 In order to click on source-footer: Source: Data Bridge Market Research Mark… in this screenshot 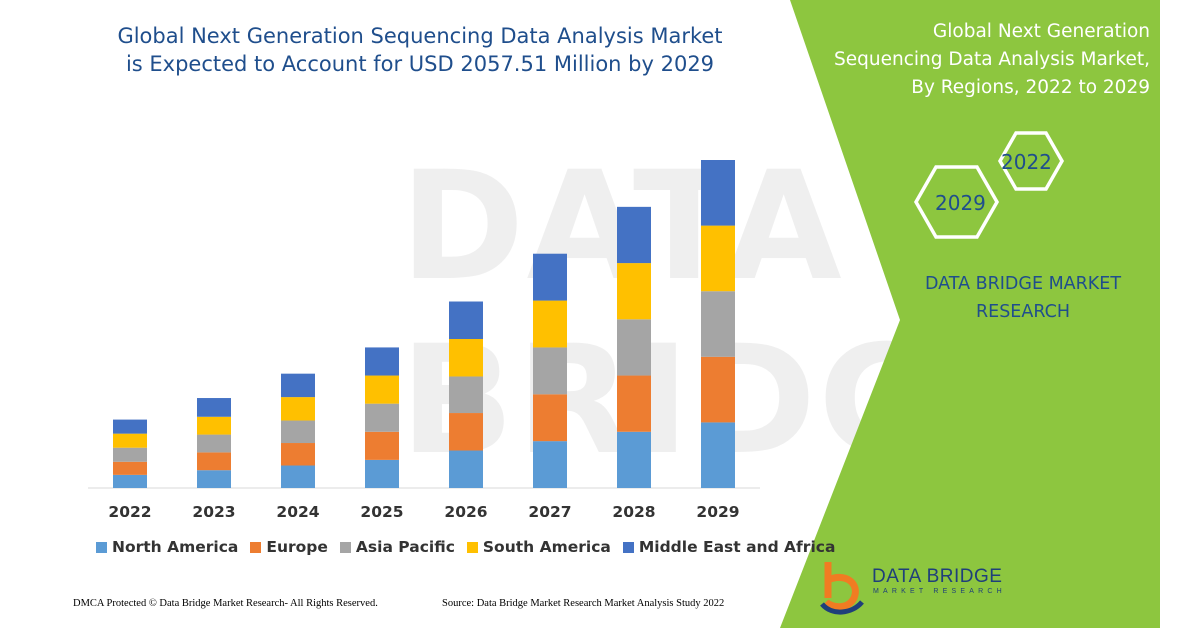, I will do `click(583, 603)`.